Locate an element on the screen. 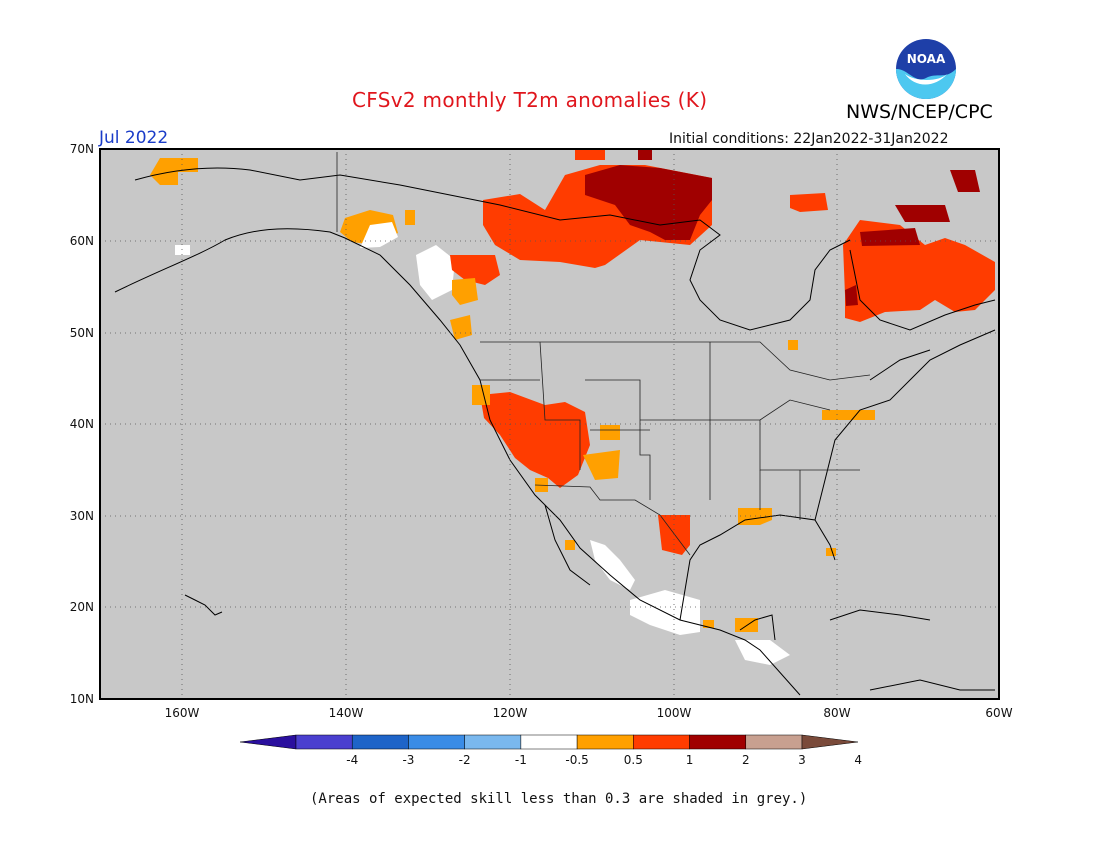 Image resolution: width=1100 pixels, height=850 pixels. logo-text: NOAA is located at coordinates (926, 59).